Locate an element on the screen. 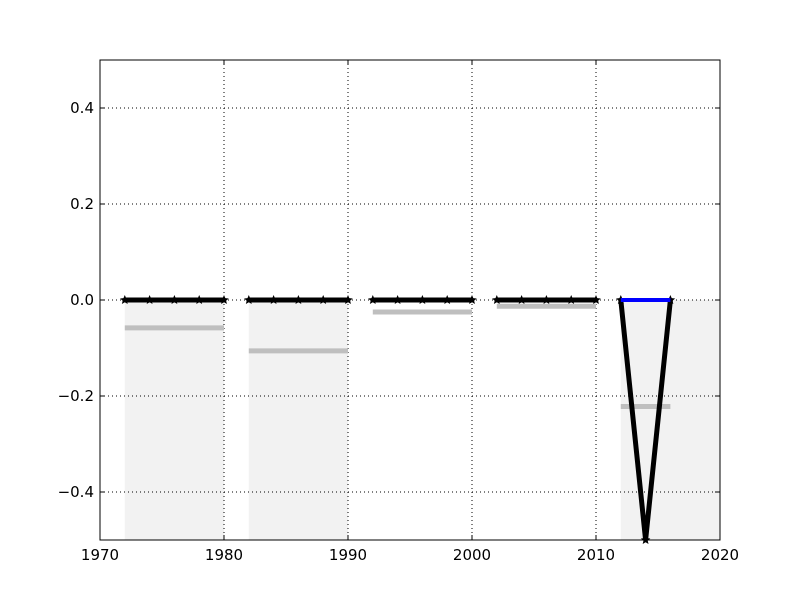 This screenshot has height=600, width=800. y-tick-label-1: −0.2 is located at coordinates (76, 396).